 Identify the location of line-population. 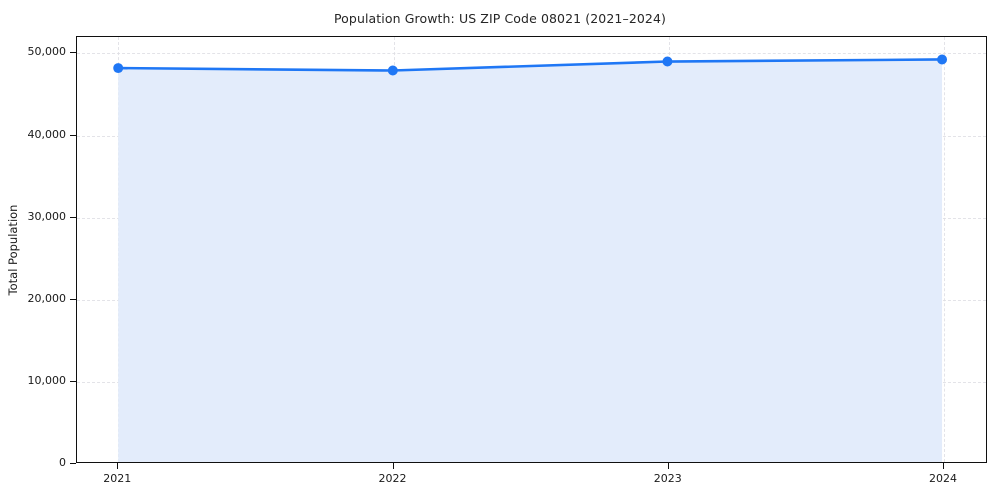
(530, 65).